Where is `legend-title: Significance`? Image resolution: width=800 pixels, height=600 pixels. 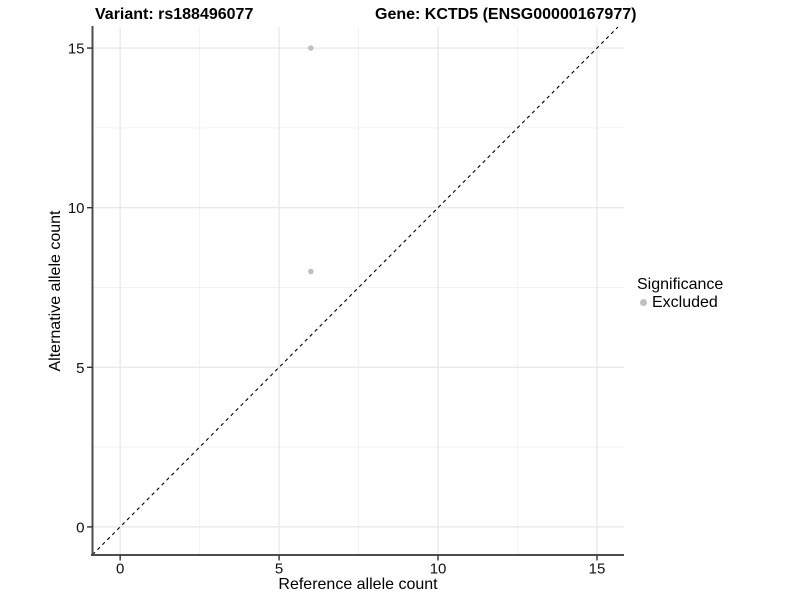 legend-title: Significance is located at coordinates (680, 284).